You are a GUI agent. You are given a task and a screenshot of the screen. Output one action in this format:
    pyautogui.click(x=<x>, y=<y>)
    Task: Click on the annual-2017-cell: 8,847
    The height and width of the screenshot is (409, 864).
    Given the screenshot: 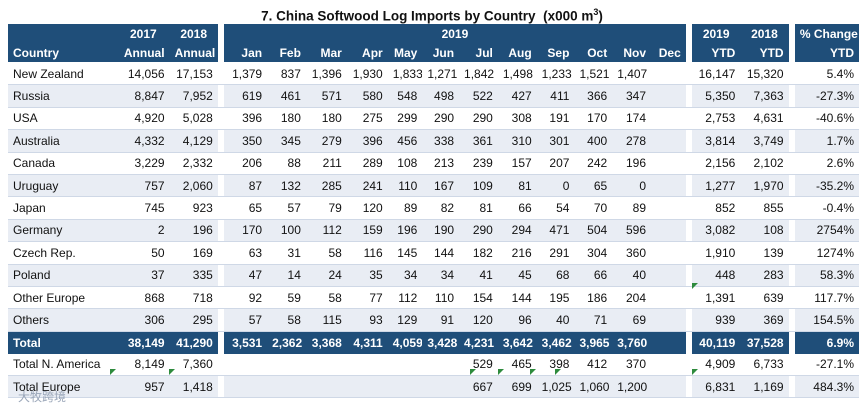 What is the action you would take?
    pyautogui.click(x=143, y=96)
    